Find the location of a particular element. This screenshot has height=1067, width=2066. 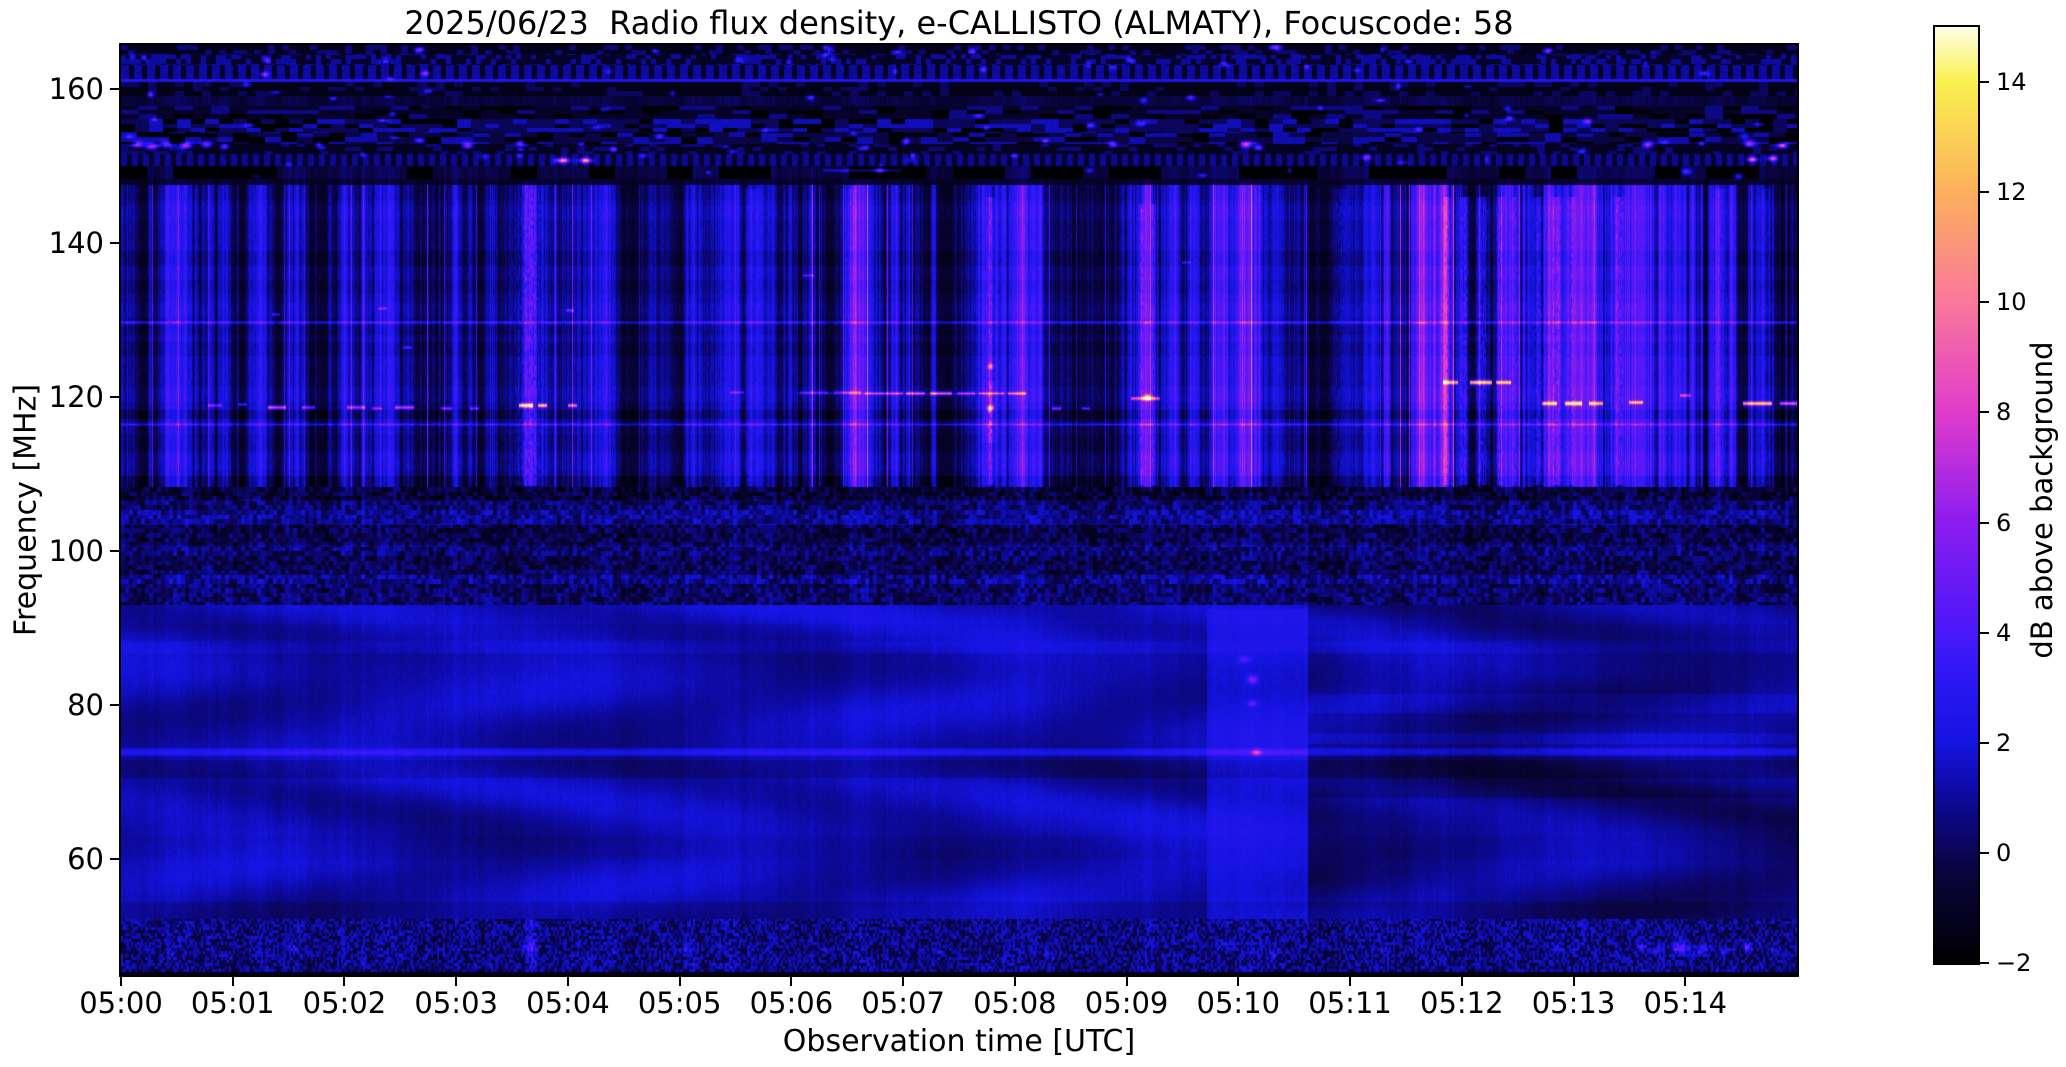

x-tick-label: 05:07 is located at coordinates (903, 1003).